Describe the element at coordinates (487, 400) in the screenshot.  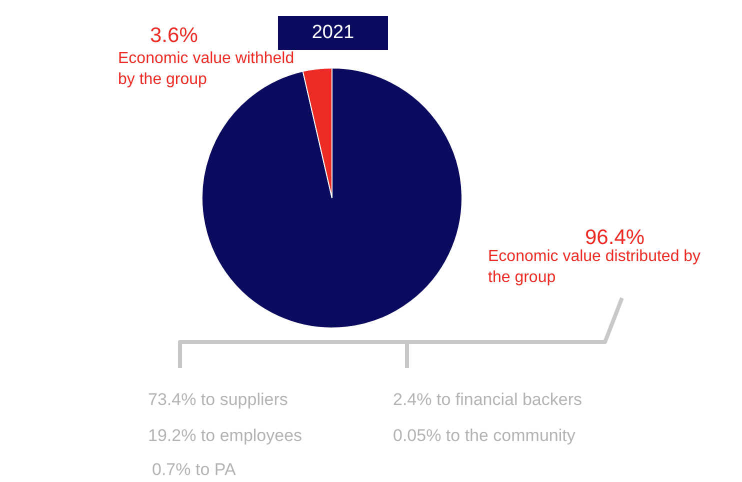
I see `text: 2.4% to financial backers` at that location.